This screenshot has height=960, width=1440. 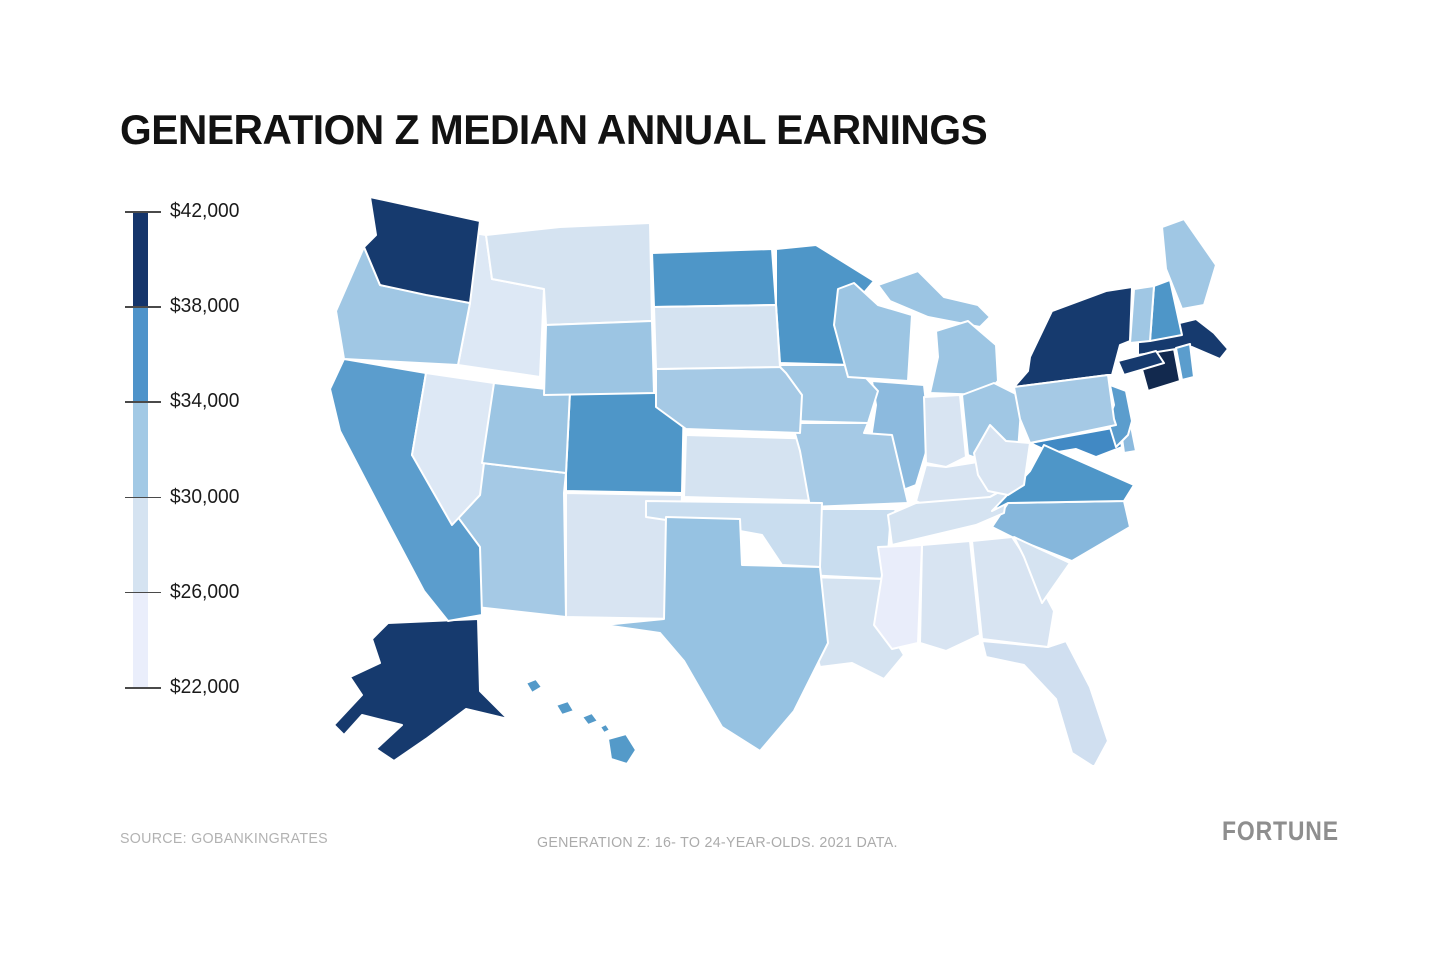 I want to click on legend-tick-label: $34,000, so click(x=205, y=401).